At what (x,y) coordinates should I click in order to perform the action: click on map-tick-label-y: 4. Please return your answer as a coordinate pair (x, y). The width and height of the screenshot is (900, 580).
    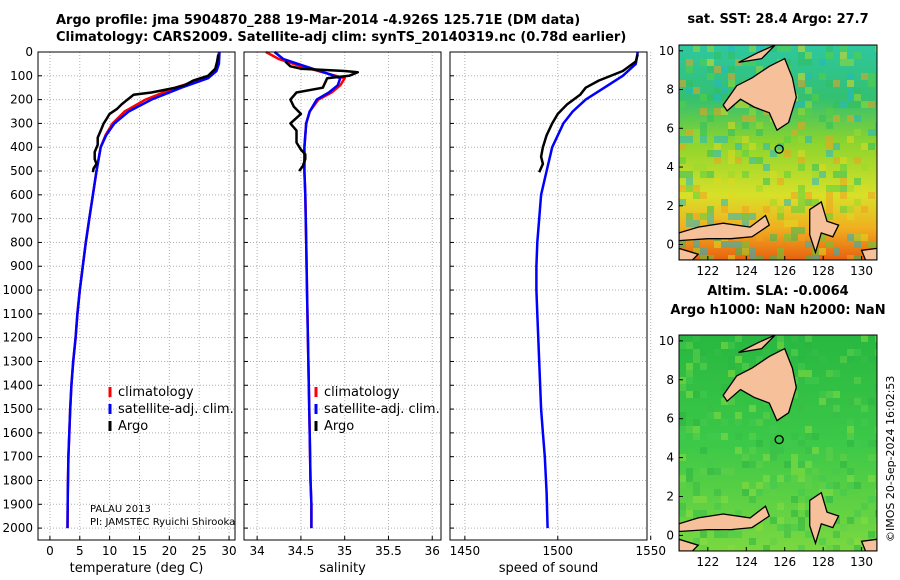
    Looking at the image, I should click on (670, 167).